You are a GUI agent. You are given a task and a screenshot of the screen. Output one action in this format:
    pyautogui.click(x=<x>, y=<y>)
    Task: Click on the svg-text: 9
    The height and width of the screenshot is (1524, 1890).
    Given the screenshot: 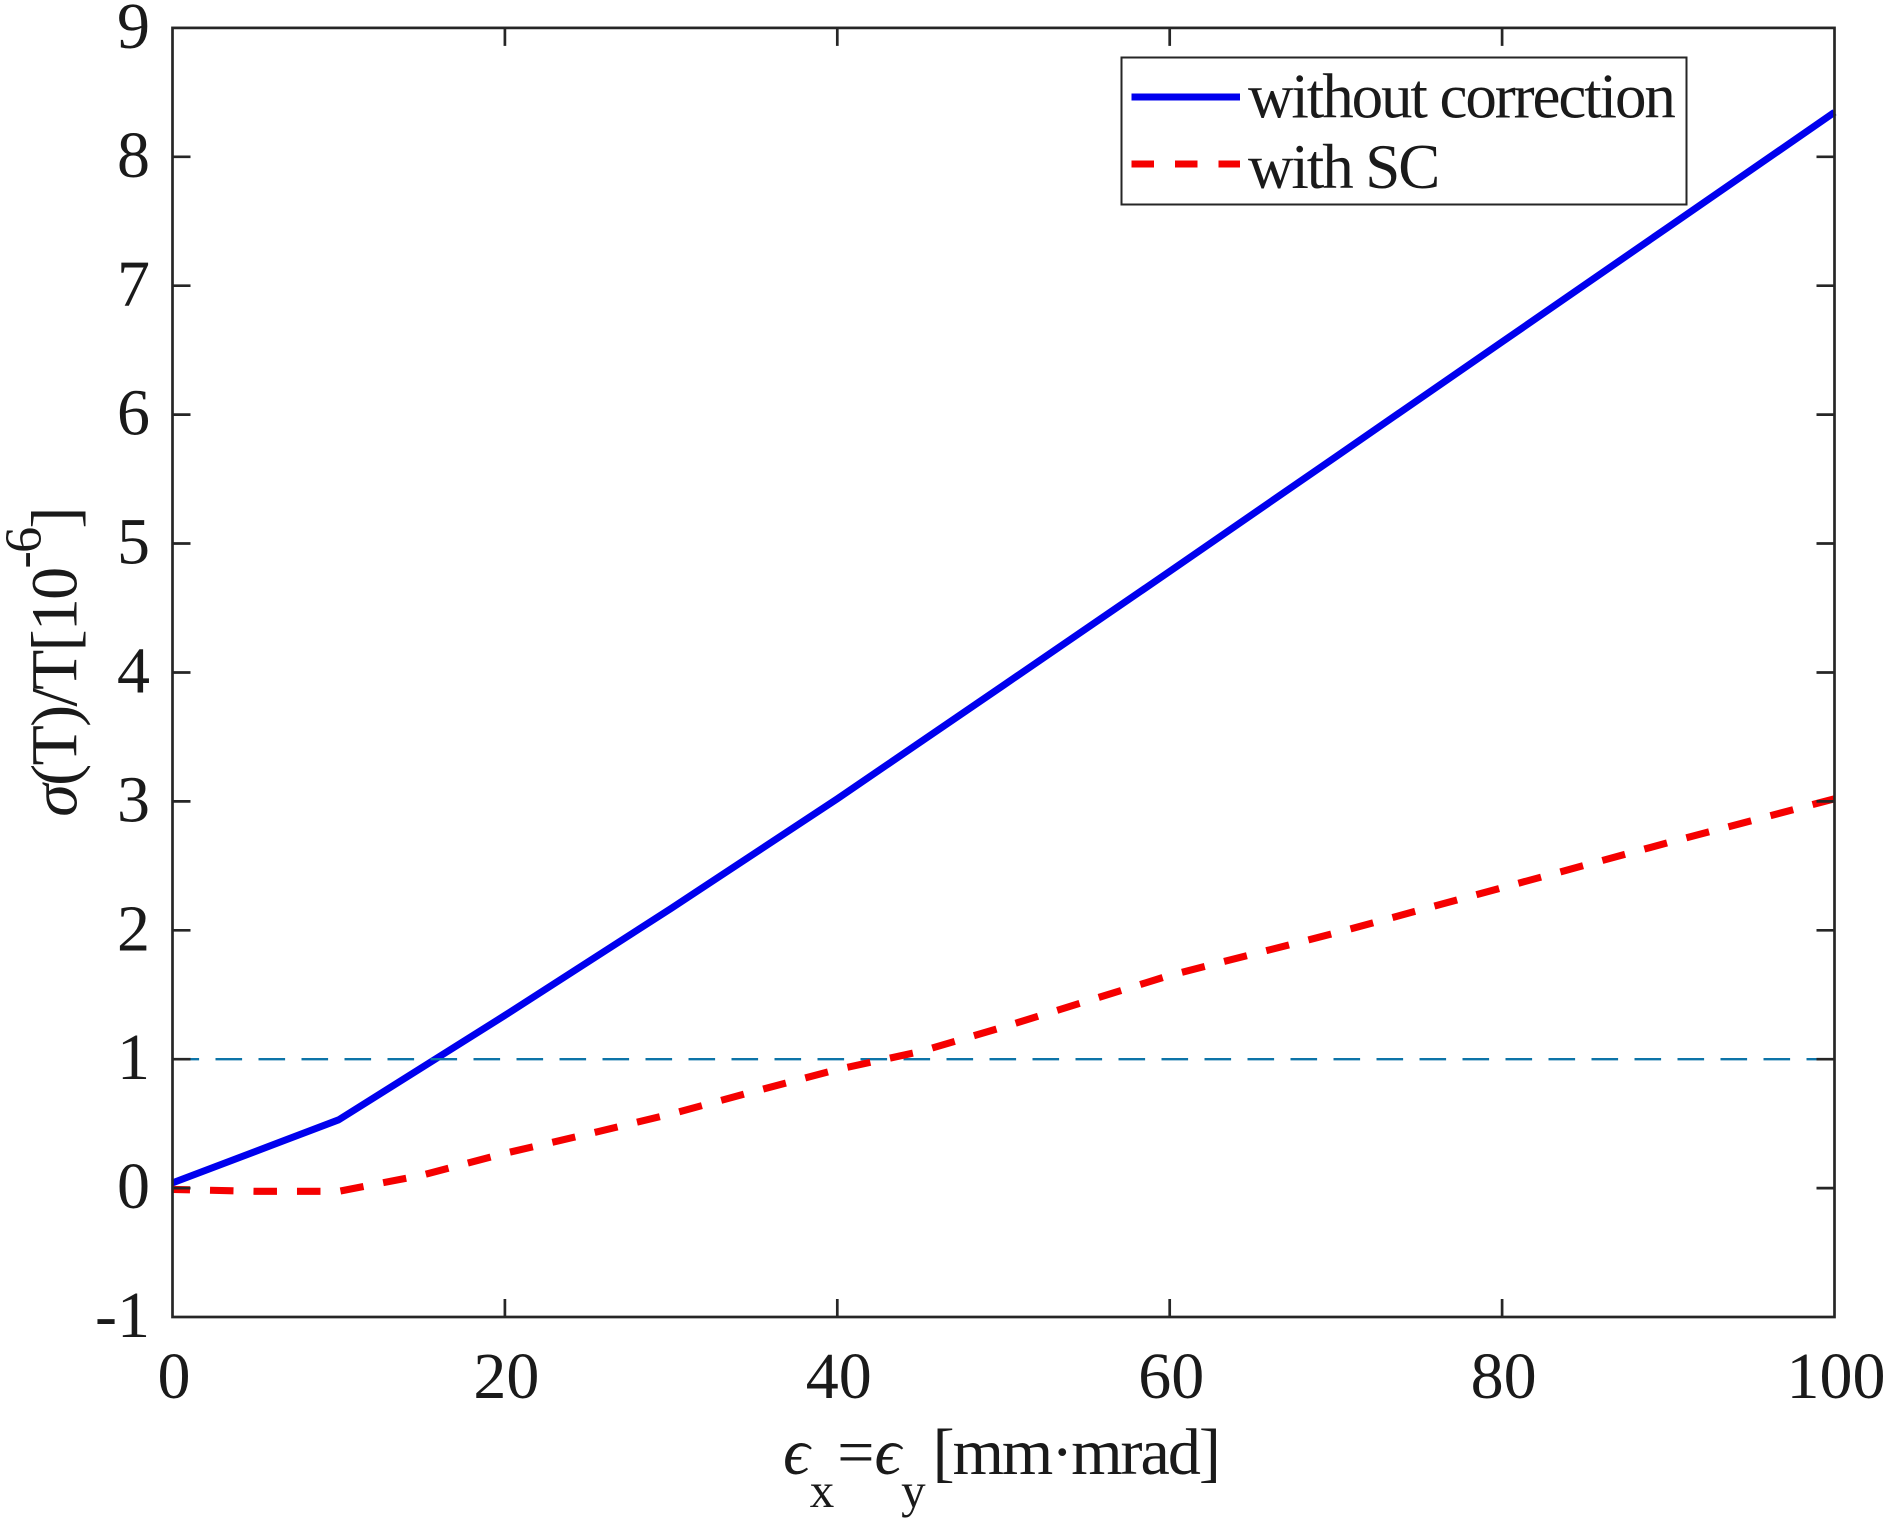 What is the action you would take?
    pyautogui.click(x=133, y=31)
    